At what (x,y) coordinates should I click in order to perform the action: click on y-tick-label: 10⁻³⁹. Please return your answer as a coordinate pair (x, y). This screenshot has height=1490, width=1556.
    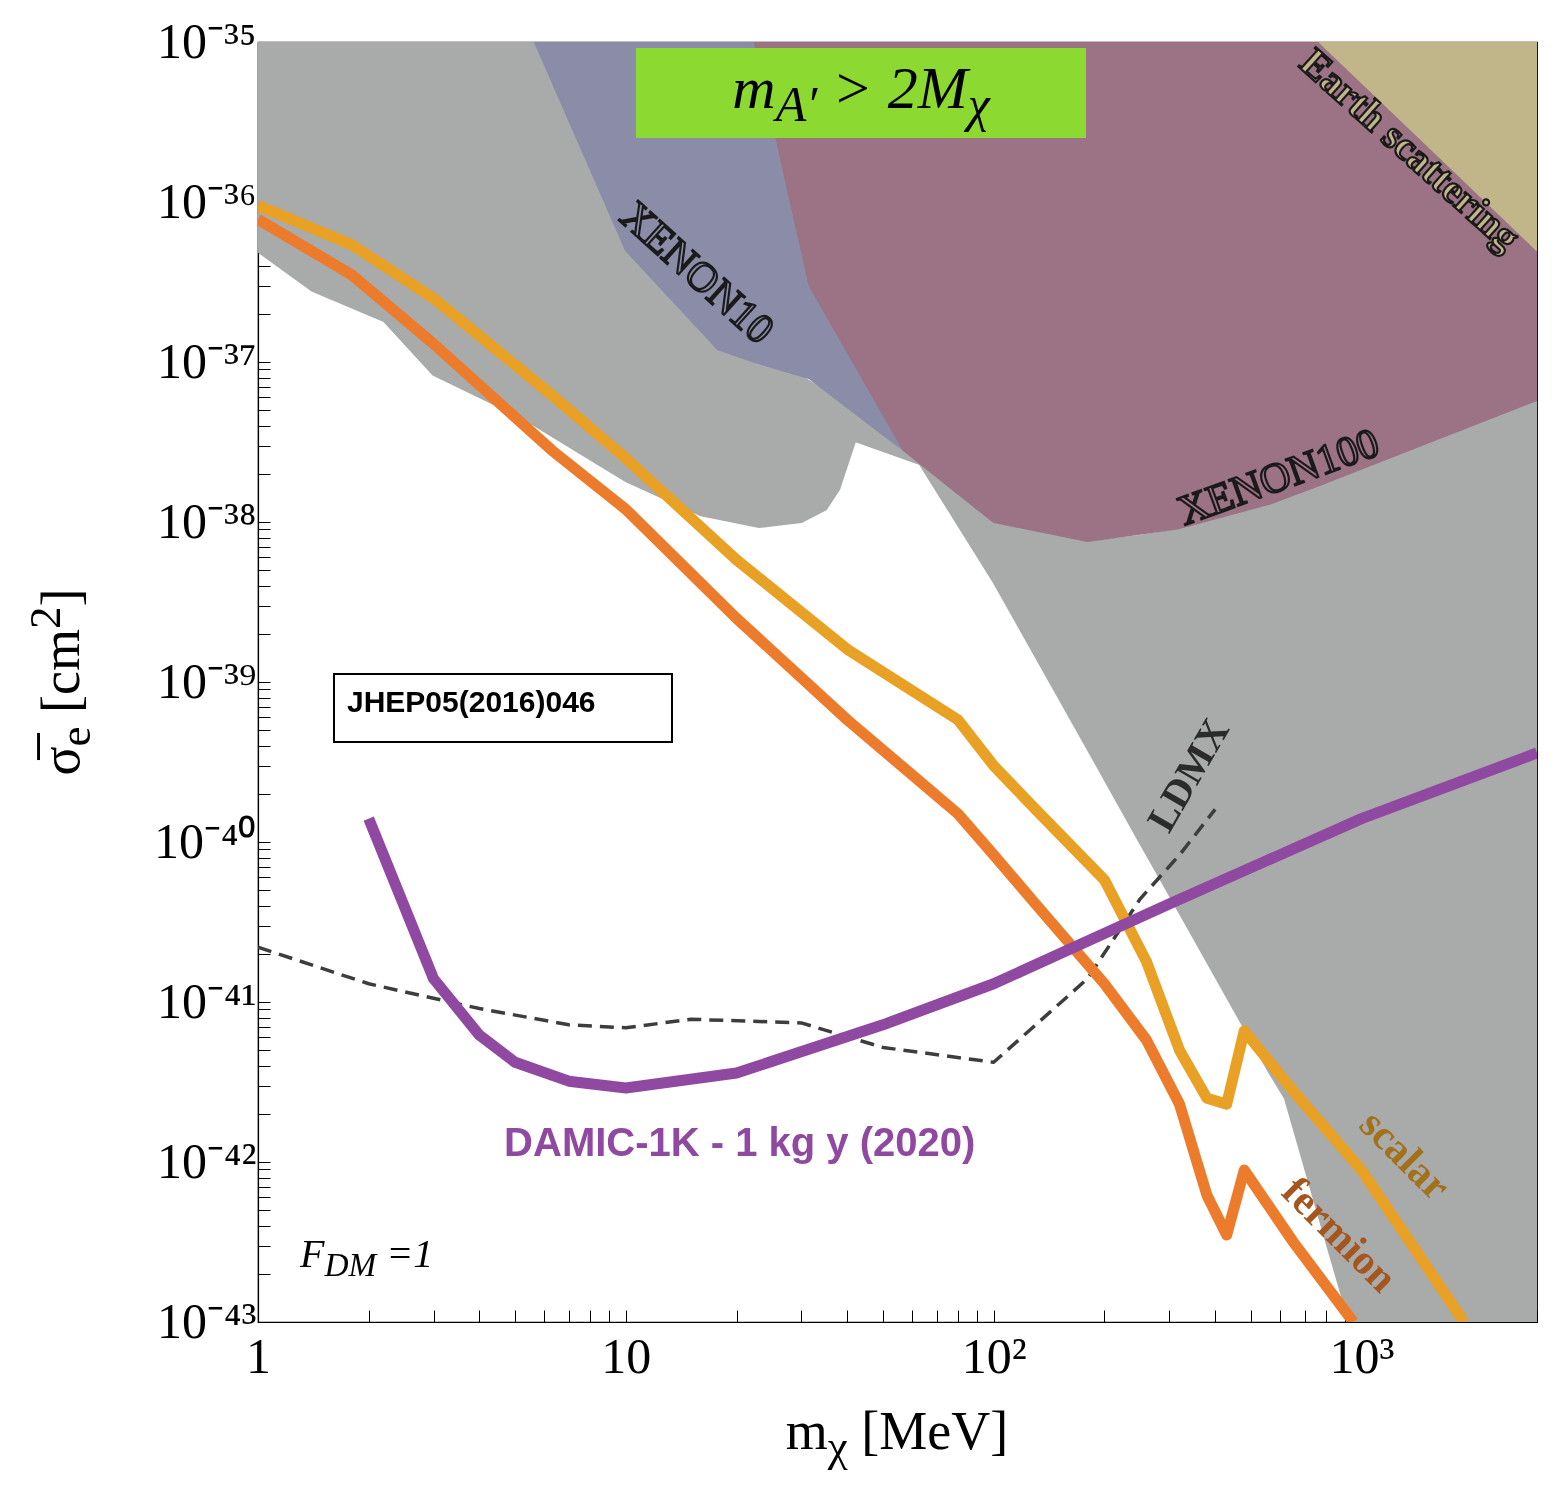
    Looking at the image, I should click on (207, 680).